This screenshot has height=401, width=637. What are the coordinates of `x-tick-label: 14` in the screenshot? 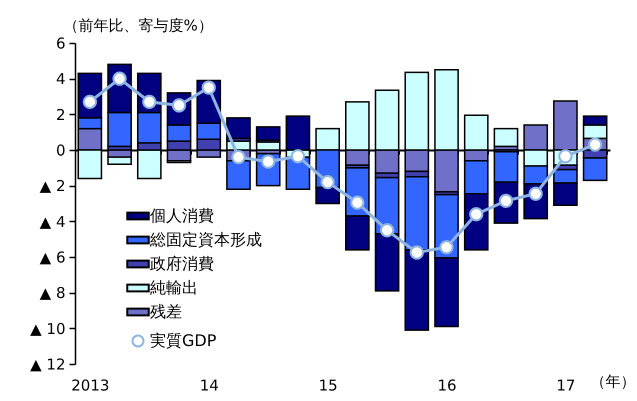 It's located at (209, 385).